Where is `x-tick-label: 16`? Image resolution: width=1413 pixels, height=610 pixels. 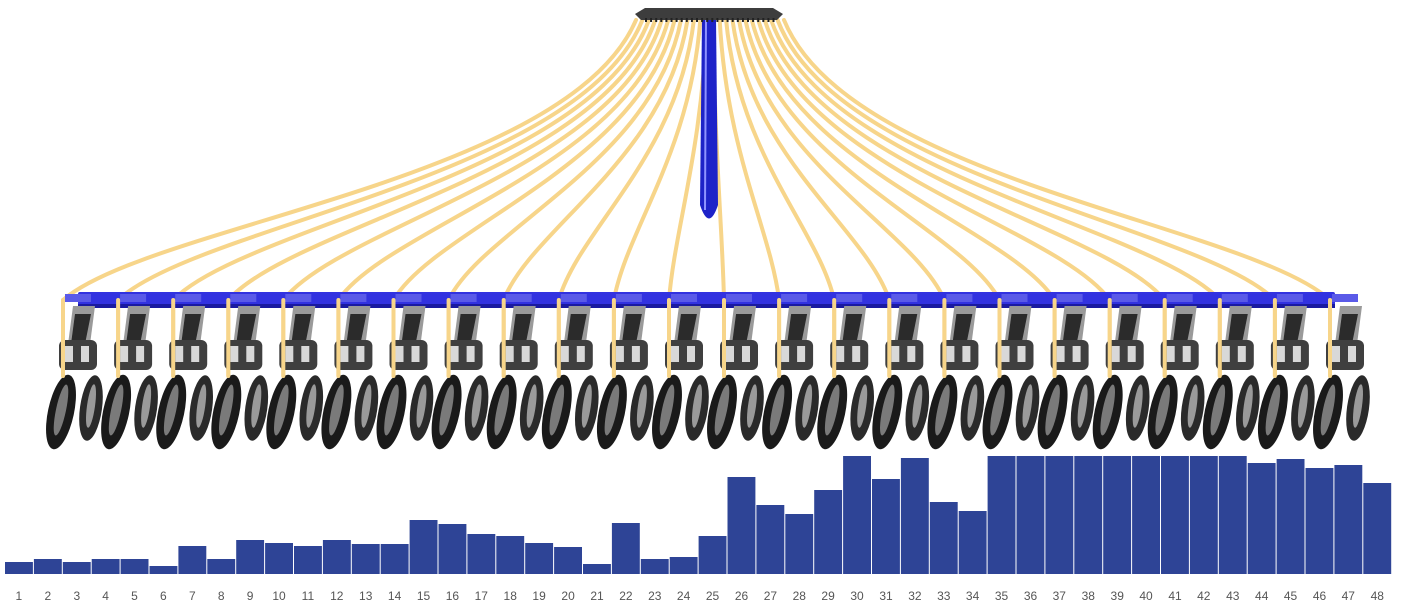
x-tick-label: 16 is located at coordinates (453, 596).